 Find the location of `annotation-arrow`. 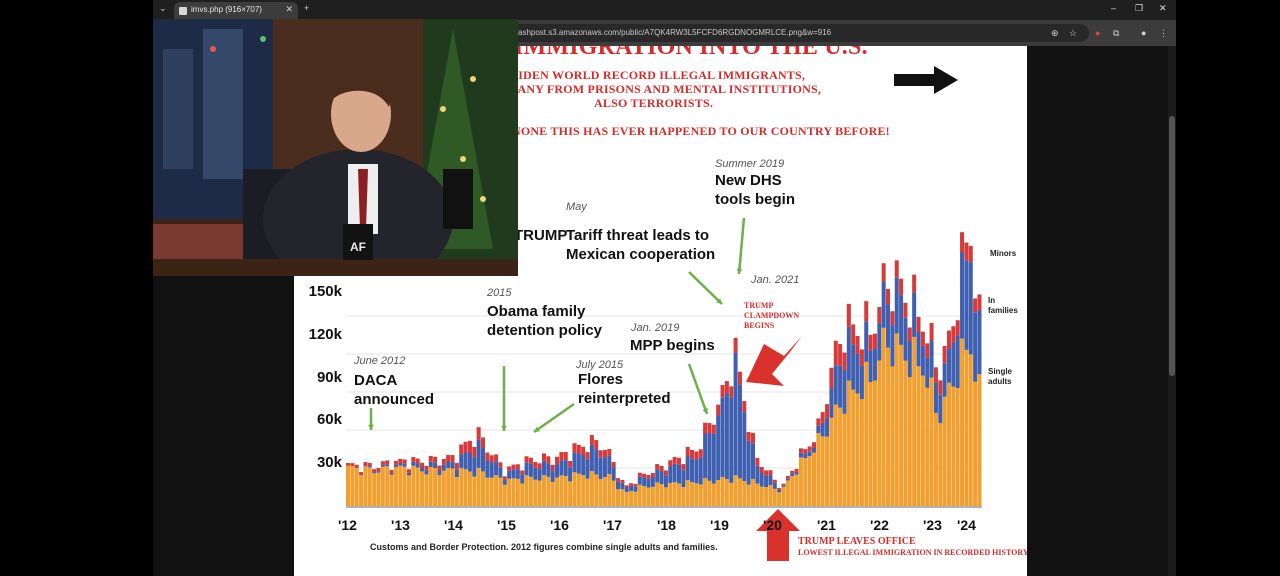

annotation-arrow is located at coordinates (554, 418).